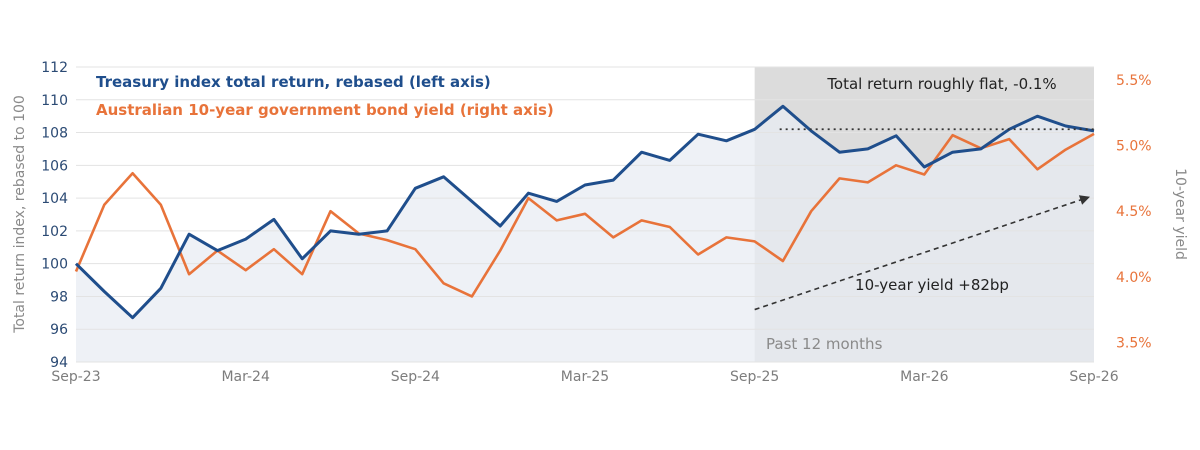 This screenshot has width=1200, height=450. Describe the element at coordinates (245, 377) in the screenshot. I see `x-tick-label: Mar-24` at that location.